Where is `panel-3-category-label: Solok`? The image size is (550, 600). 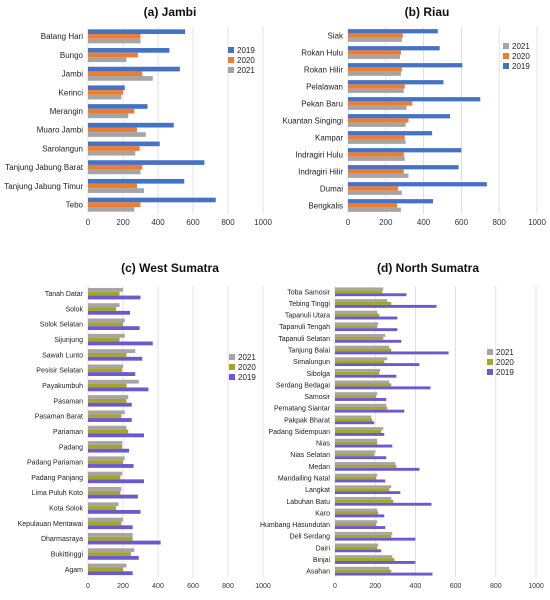
panel-3-category-label: Solok is located at coordinates (74, 309).